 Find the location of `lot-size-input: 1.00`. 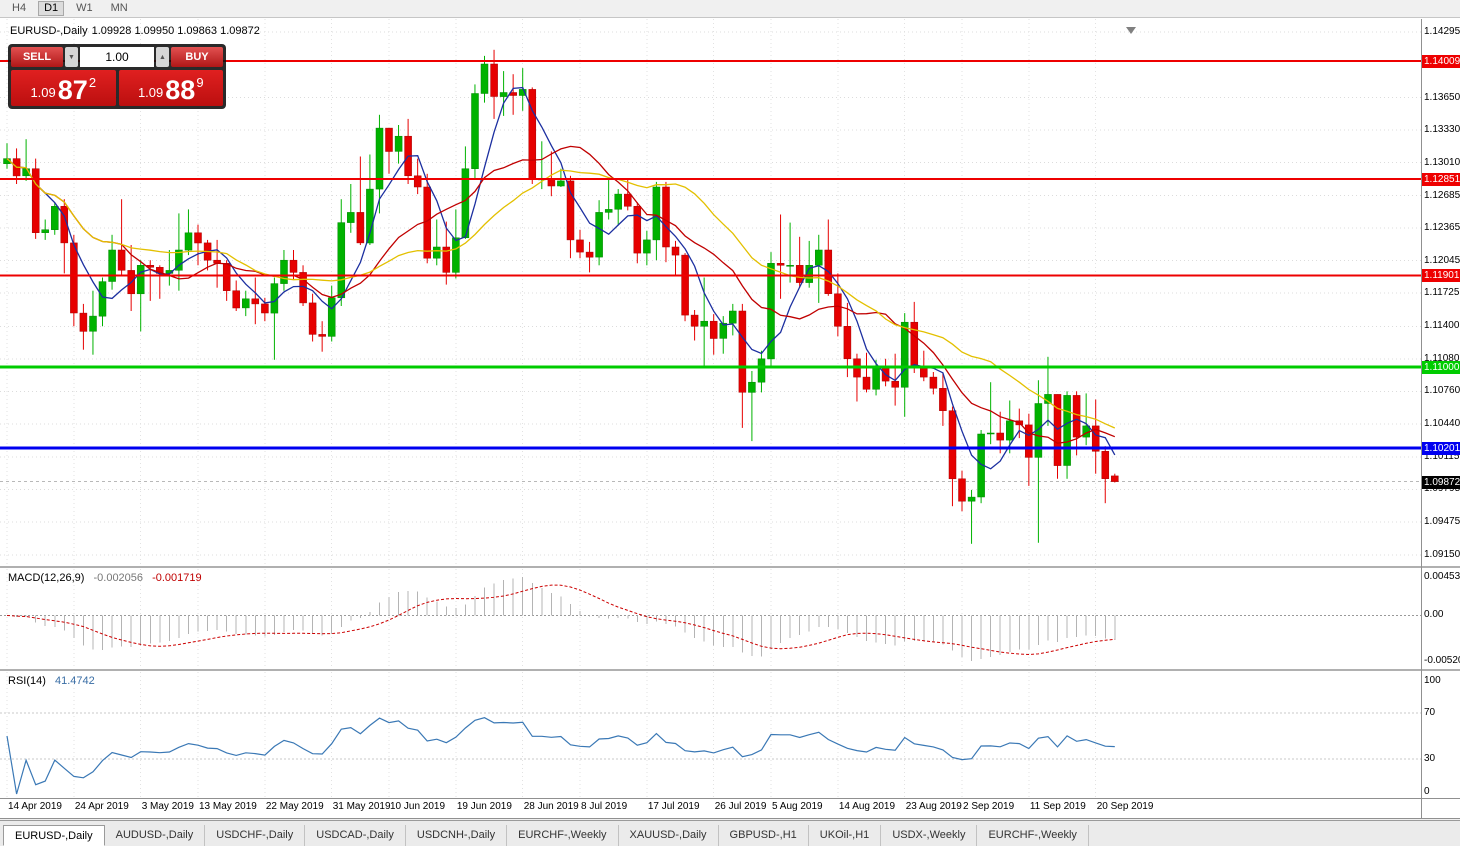

lot-size-input: 1.00 is located at coordinates (117, 57).